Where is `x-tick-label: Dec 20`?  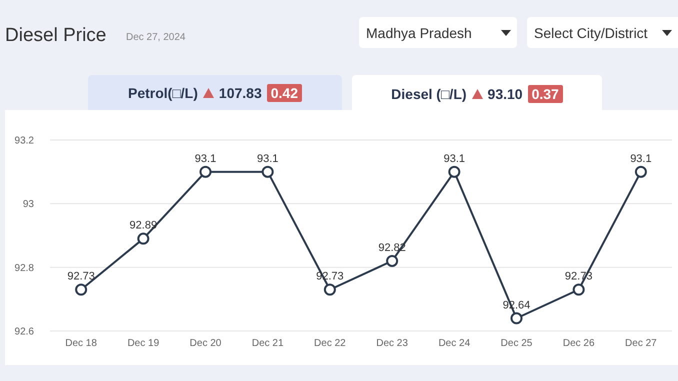 x-tick-label: Dec 20 is located at coordinates (206, 344).